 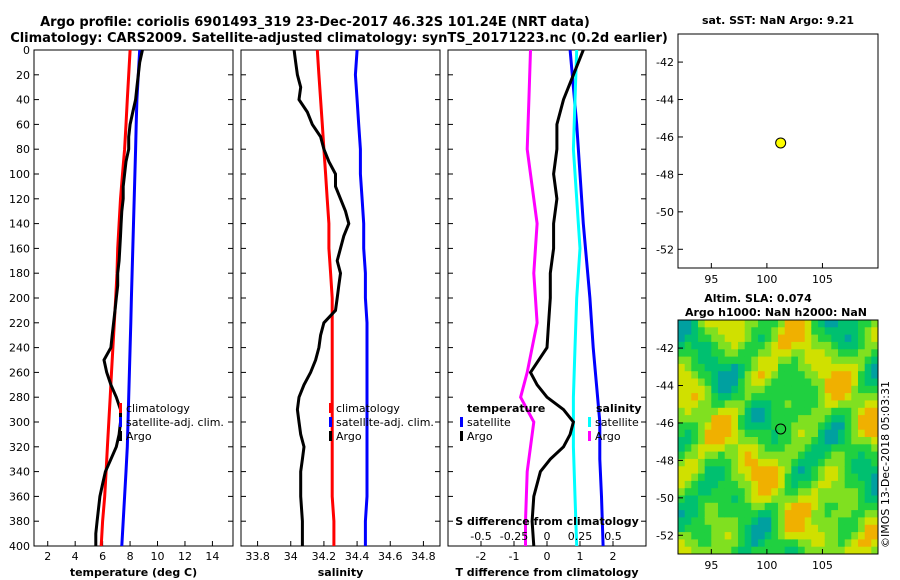 What do you see at coordinates (514, 556) in the screenshot?
I see `difference-xtick-label: -1` at bounding box center [514, 556].